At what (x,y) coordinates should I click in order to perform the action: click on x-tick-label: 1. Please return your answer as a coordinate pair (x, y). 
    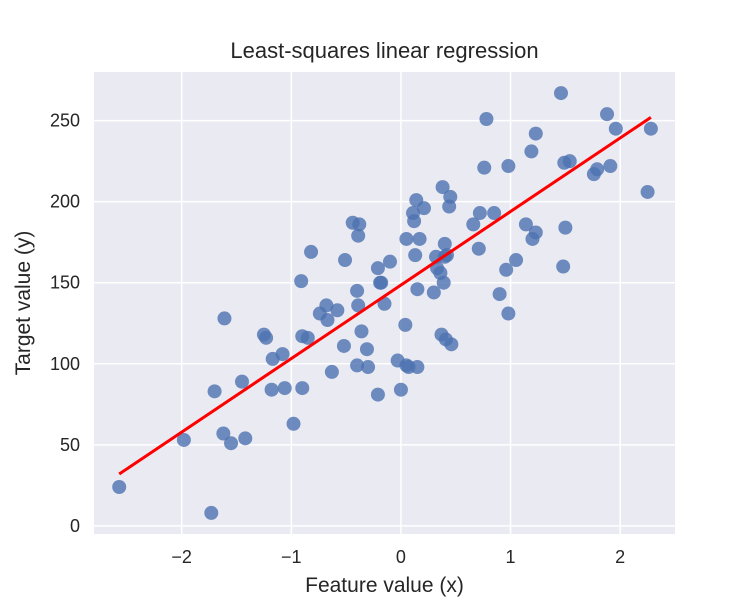
    Looking at the image, I should click on (511, 557).